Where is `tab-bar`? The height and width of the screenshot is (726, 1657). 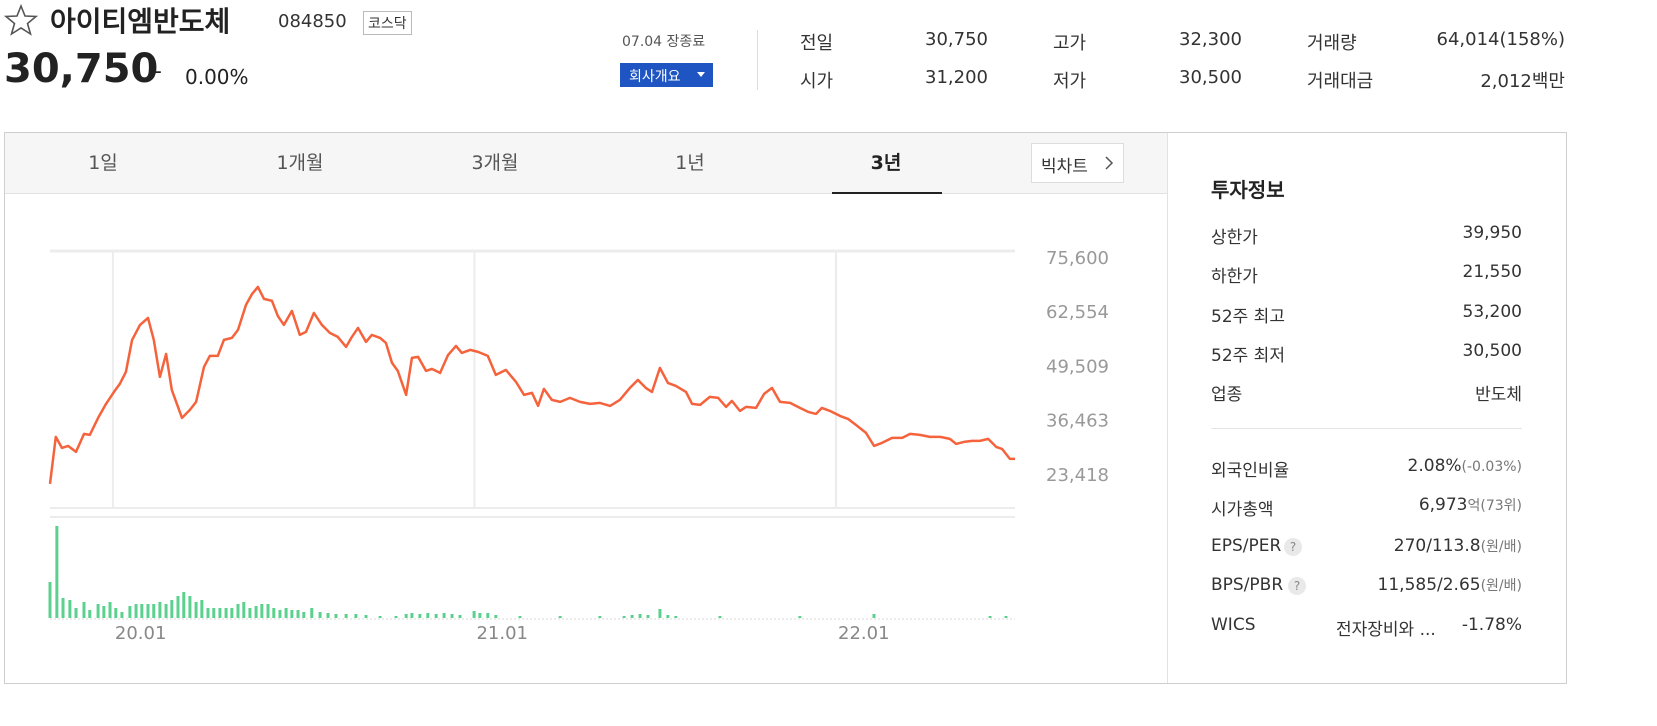
tab-bar is located at coordinates (586, 163).